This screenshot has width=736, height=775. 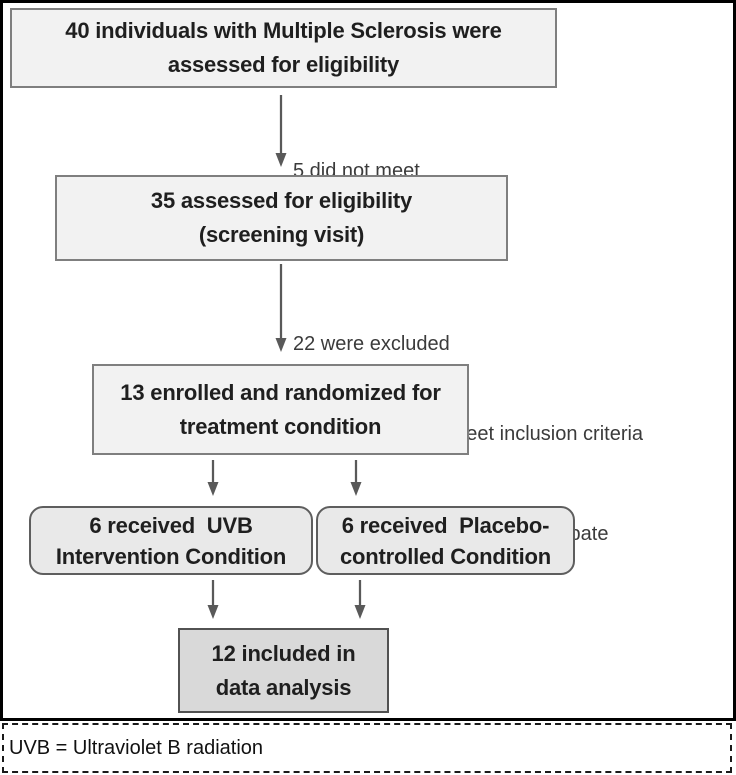 I want to click on node-text-line: Intervention Condition, so click(x=171, y=556).